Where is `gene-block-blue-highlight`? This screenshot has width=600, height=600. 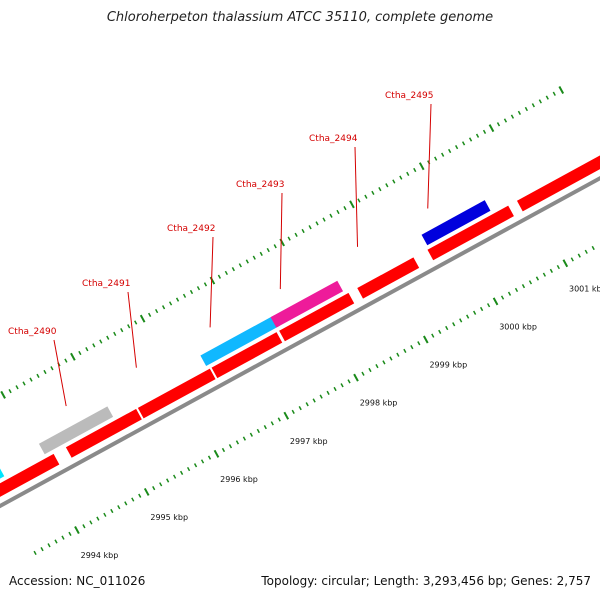 gene-block-blue-highlight is located at coordinates (453, 215).